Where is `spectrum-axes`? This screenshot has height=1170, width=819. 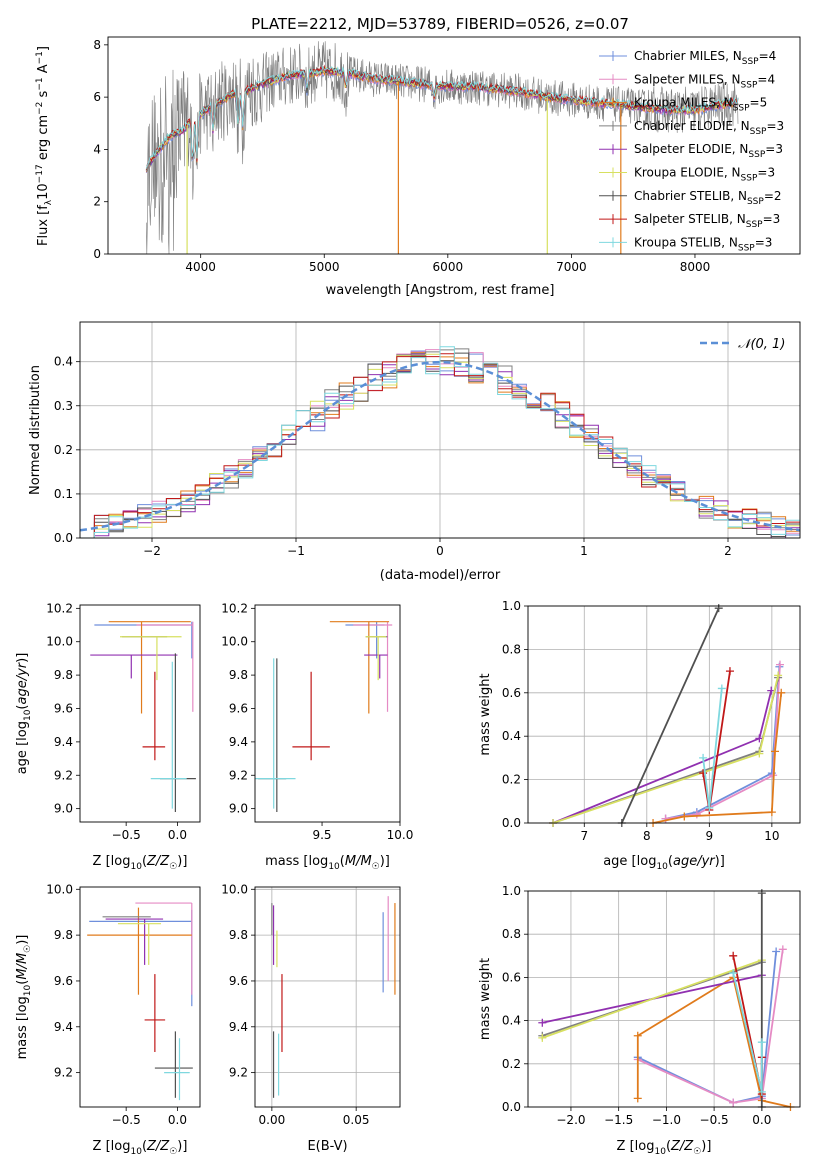 spectrum-axes is located at coordinates (400, 151).